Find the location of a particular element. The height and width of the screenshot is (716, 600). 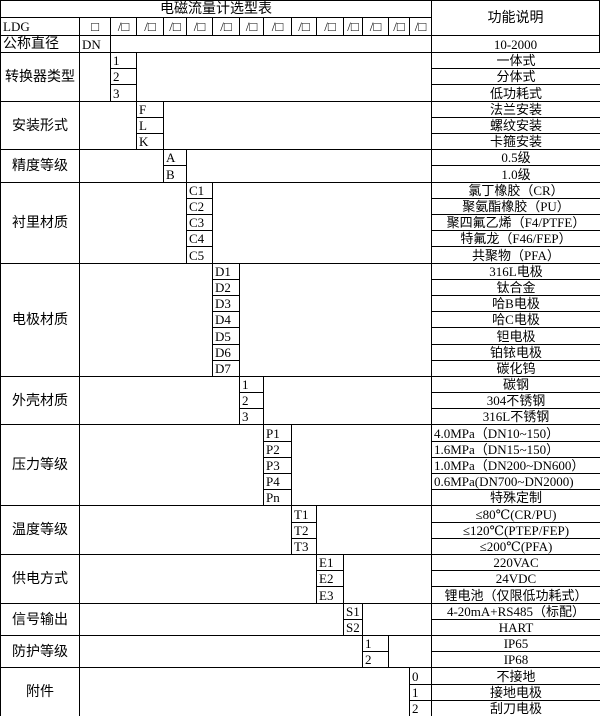

option-description: 哈B电极 is located at coordinates (515, 303).